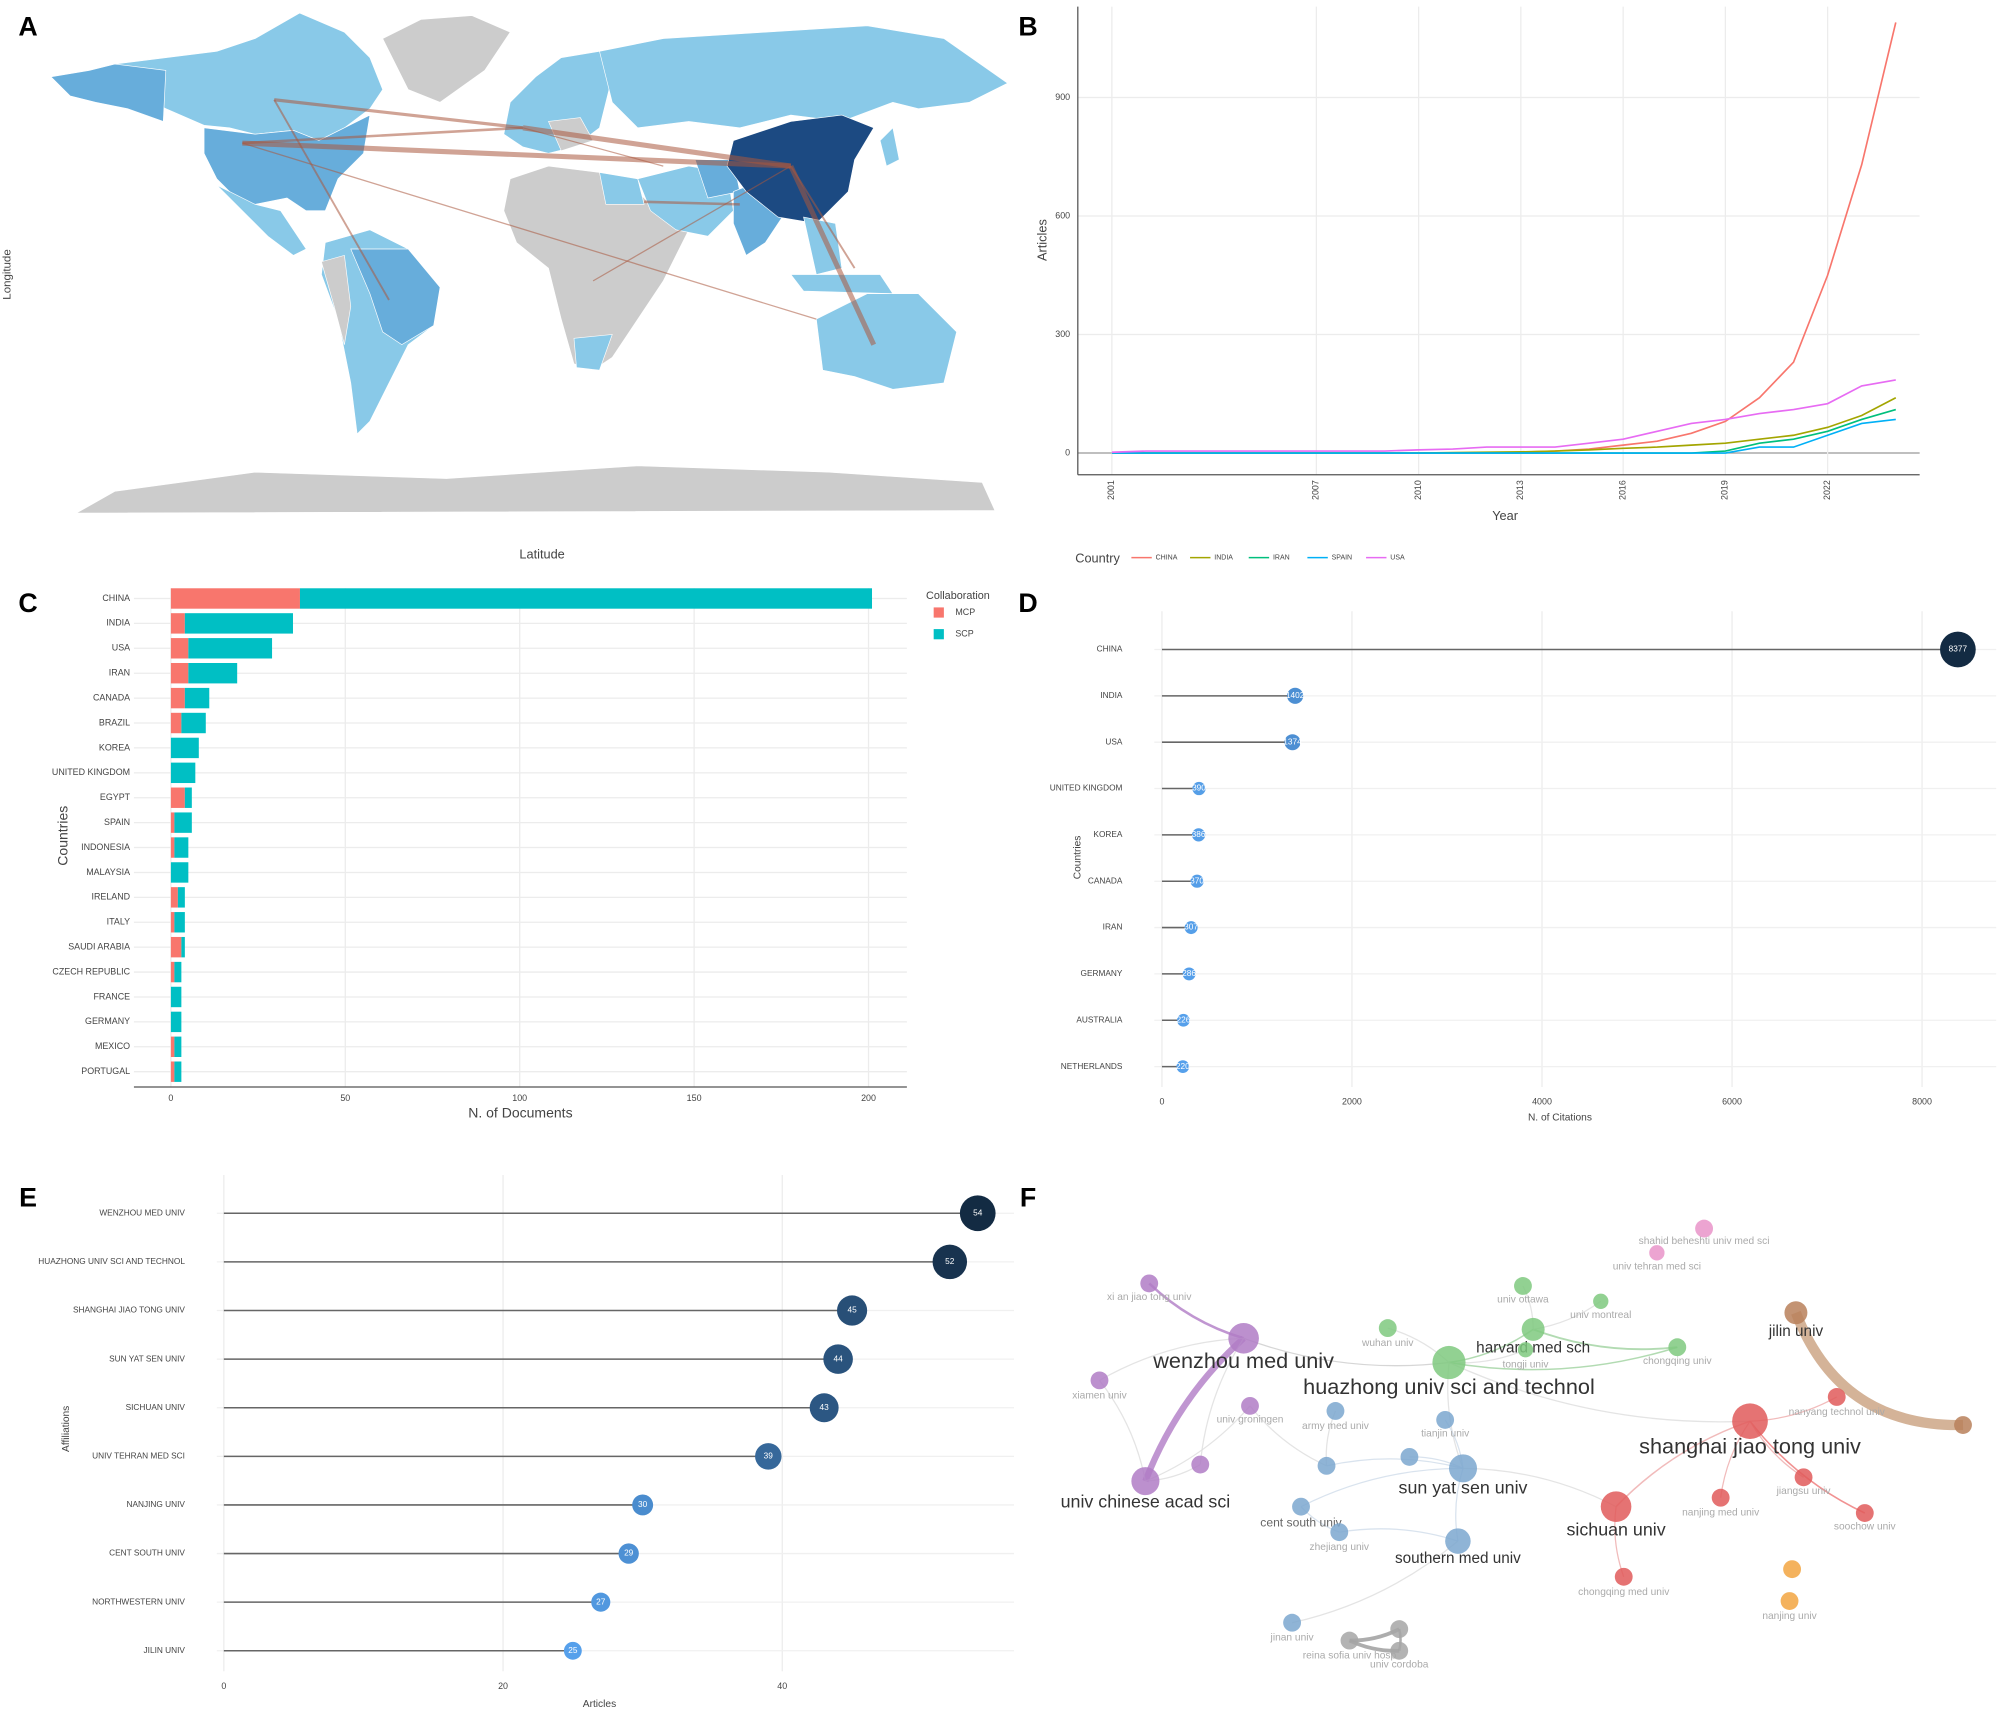 The height and width of the screenshot is (1711, 2000). I want to click on y-tick-label: NETHERLANDS, so click(1092, 1066).